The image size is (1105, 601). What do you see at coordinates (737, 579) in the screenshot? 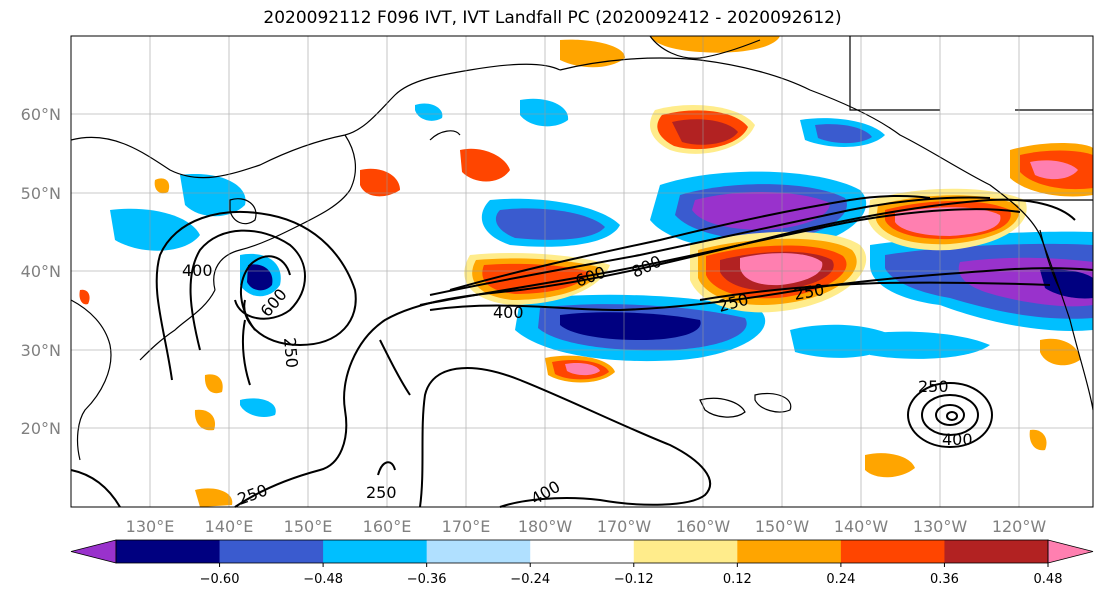
I see `colorbar-tick-label: 0.12` at bounding box center [737, 579].